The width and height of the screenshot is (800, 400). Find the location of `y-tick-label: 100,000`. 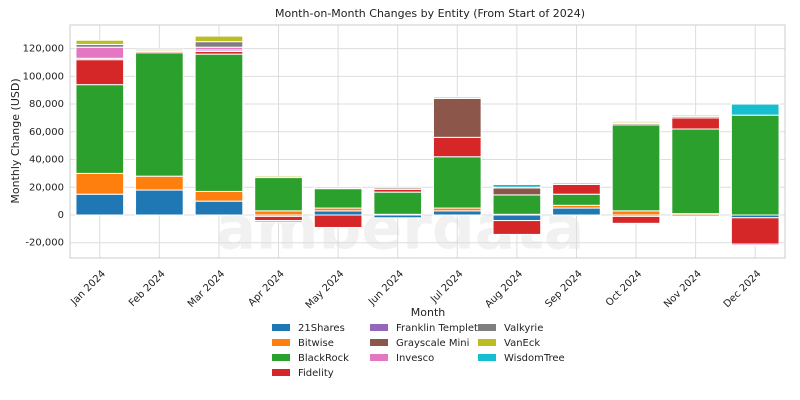

y-tick-label: 100,000 is located at coordinates (43, 76).